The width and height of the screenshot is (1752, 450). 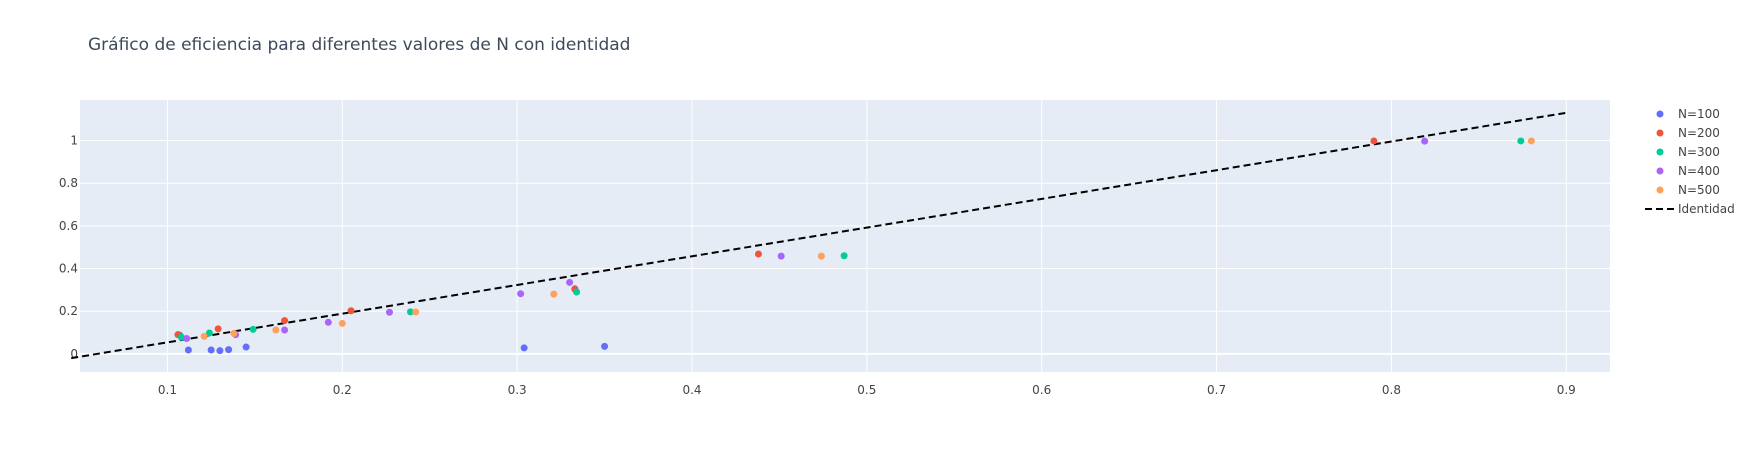 I want to click on y-tick-label: 0.6, so click(x=68, y=226).